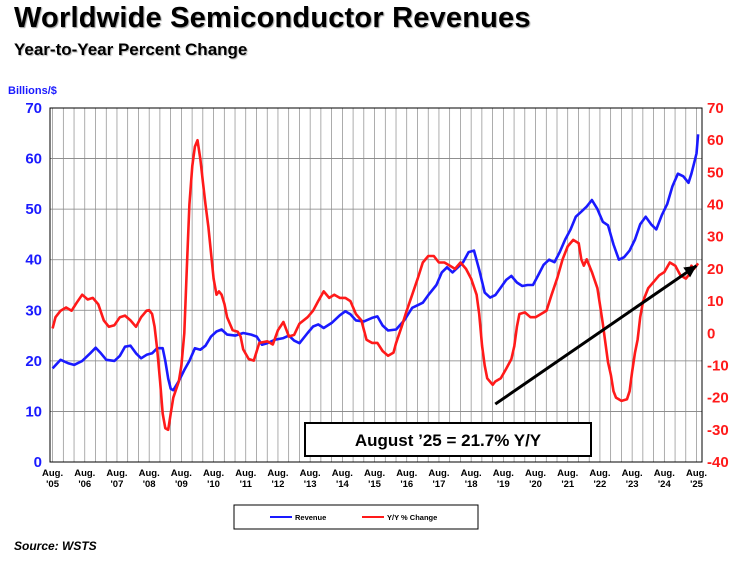 The height and width of the screenshot is (561, 756). I want to click on y-right-tick-label: 20, so click(715, 269).